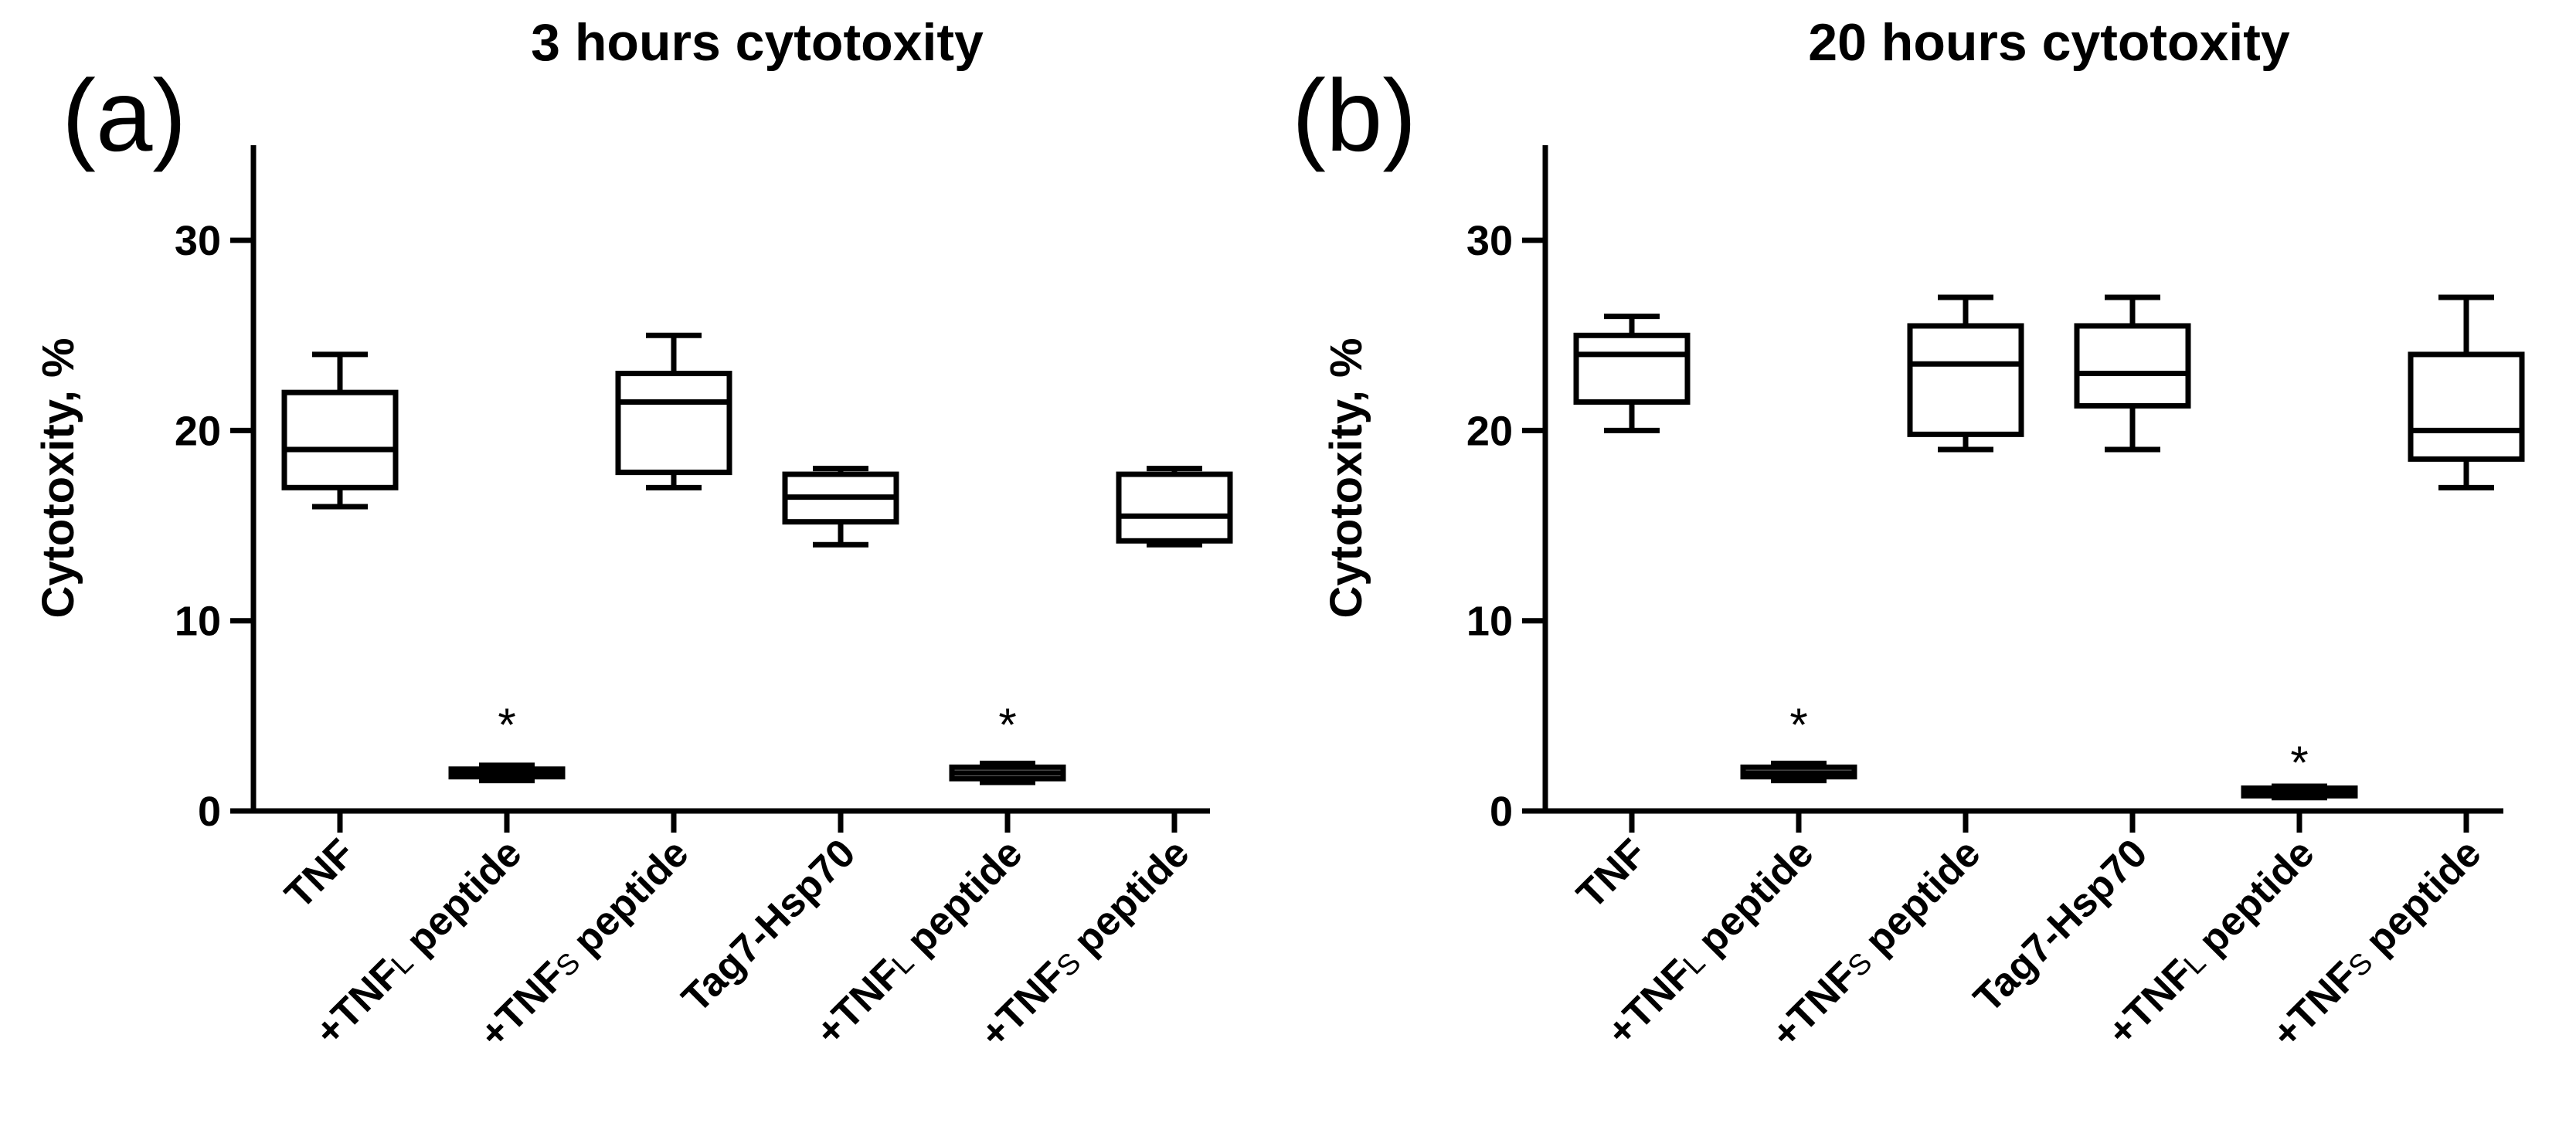 Image resolution: width=2576 pixels, height=1123 pixels. Describe the element at coordinates (757, 42) in the screenshot. I see `chart-title: 3 hours cytotoxity` at that location.